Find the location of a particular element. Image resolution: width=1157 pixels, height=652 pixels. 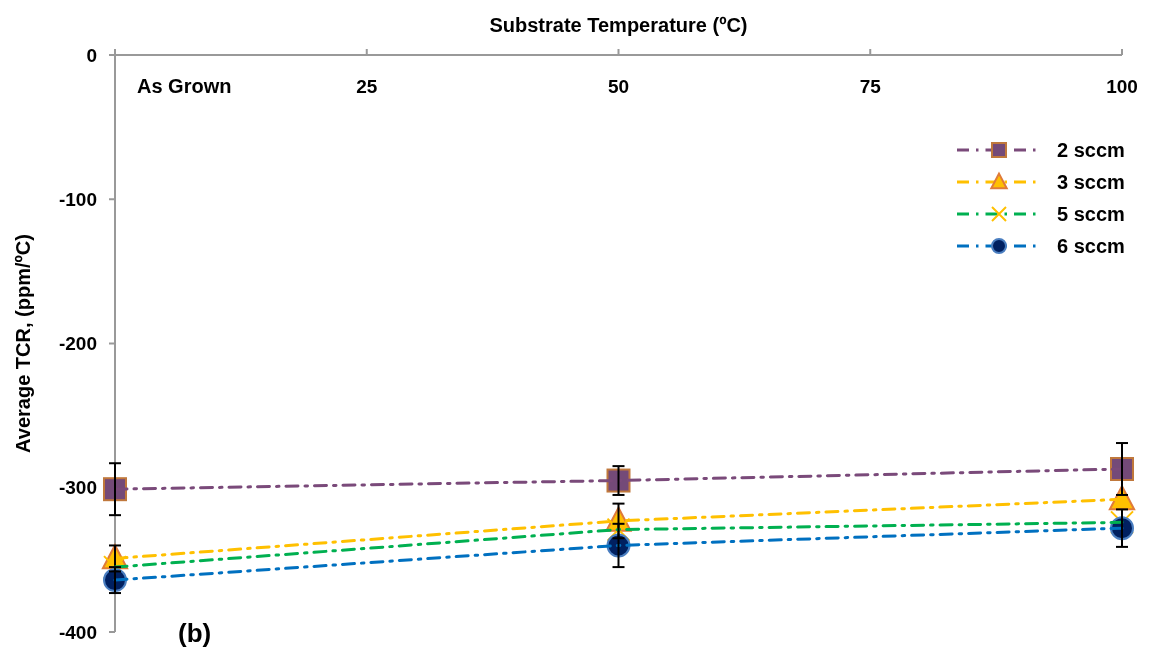

annotation: As Grown is located at coordinates (184, 86).